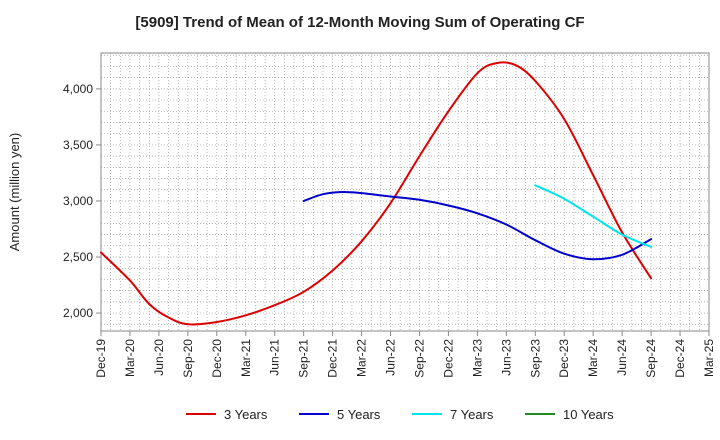  I want to click on x-tick-label: Mar-20, so click(130, 358).